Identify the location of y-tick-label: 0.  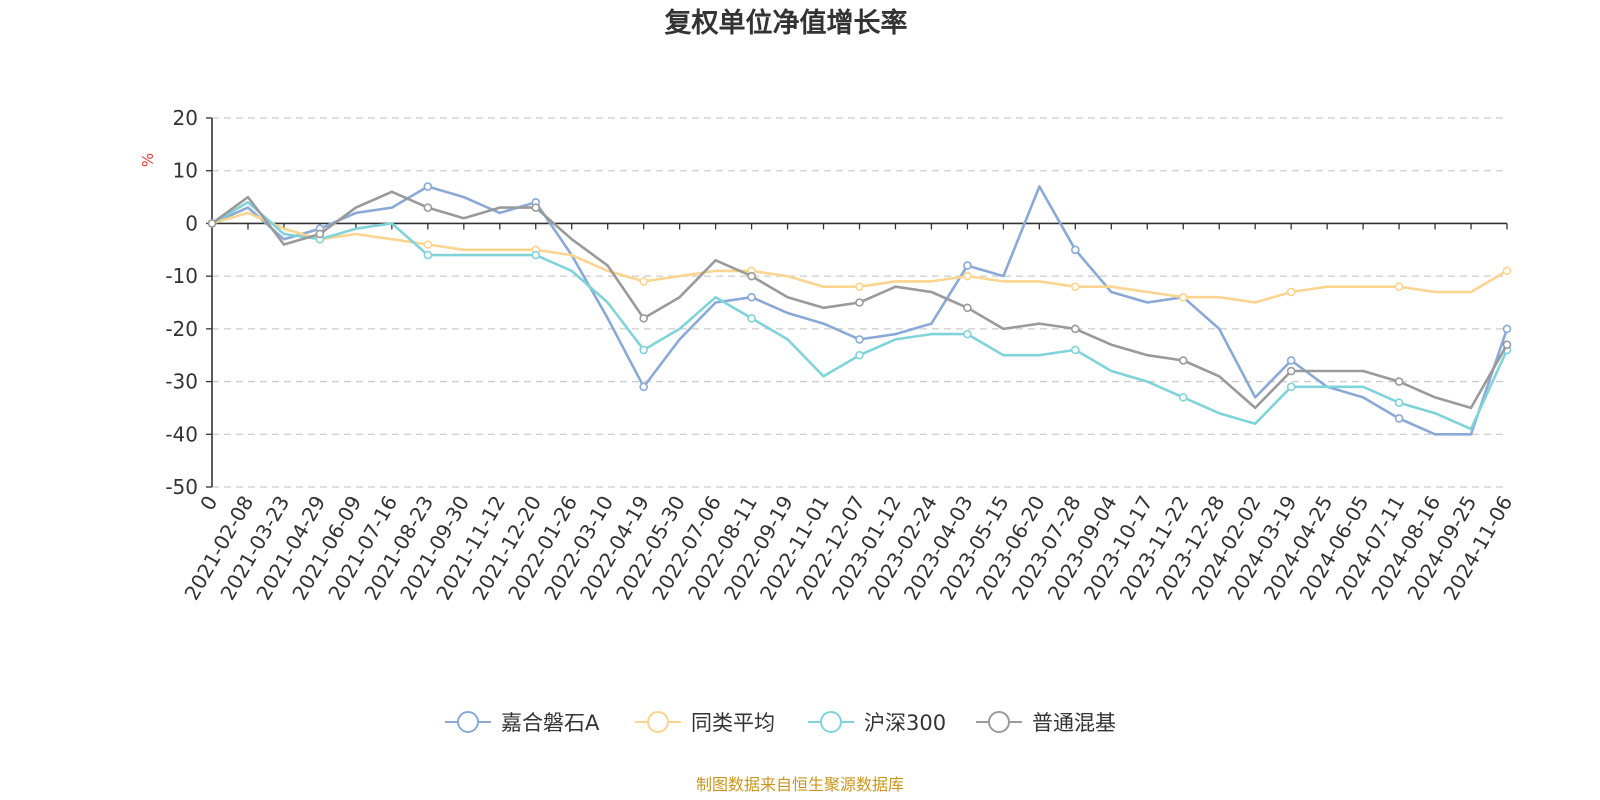
(191, 223).